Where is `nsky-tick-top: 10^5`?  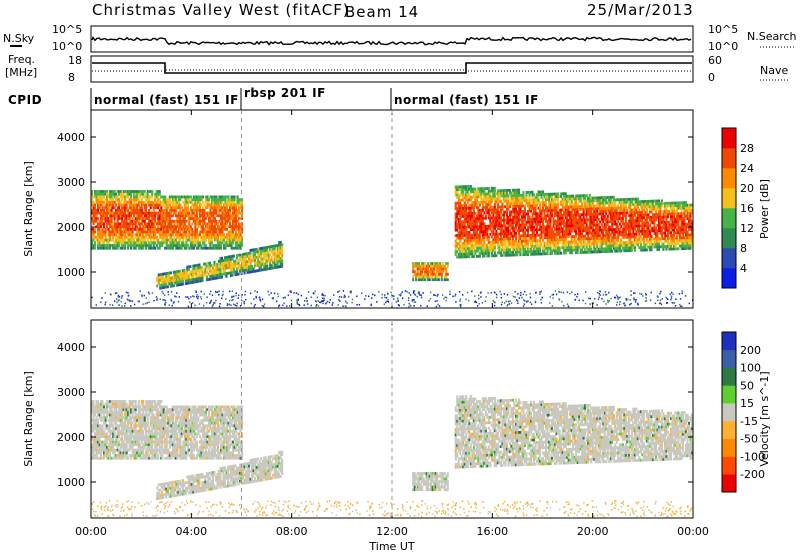 nsky-tick-top: 10^5 is located at coordinates (67, 29).